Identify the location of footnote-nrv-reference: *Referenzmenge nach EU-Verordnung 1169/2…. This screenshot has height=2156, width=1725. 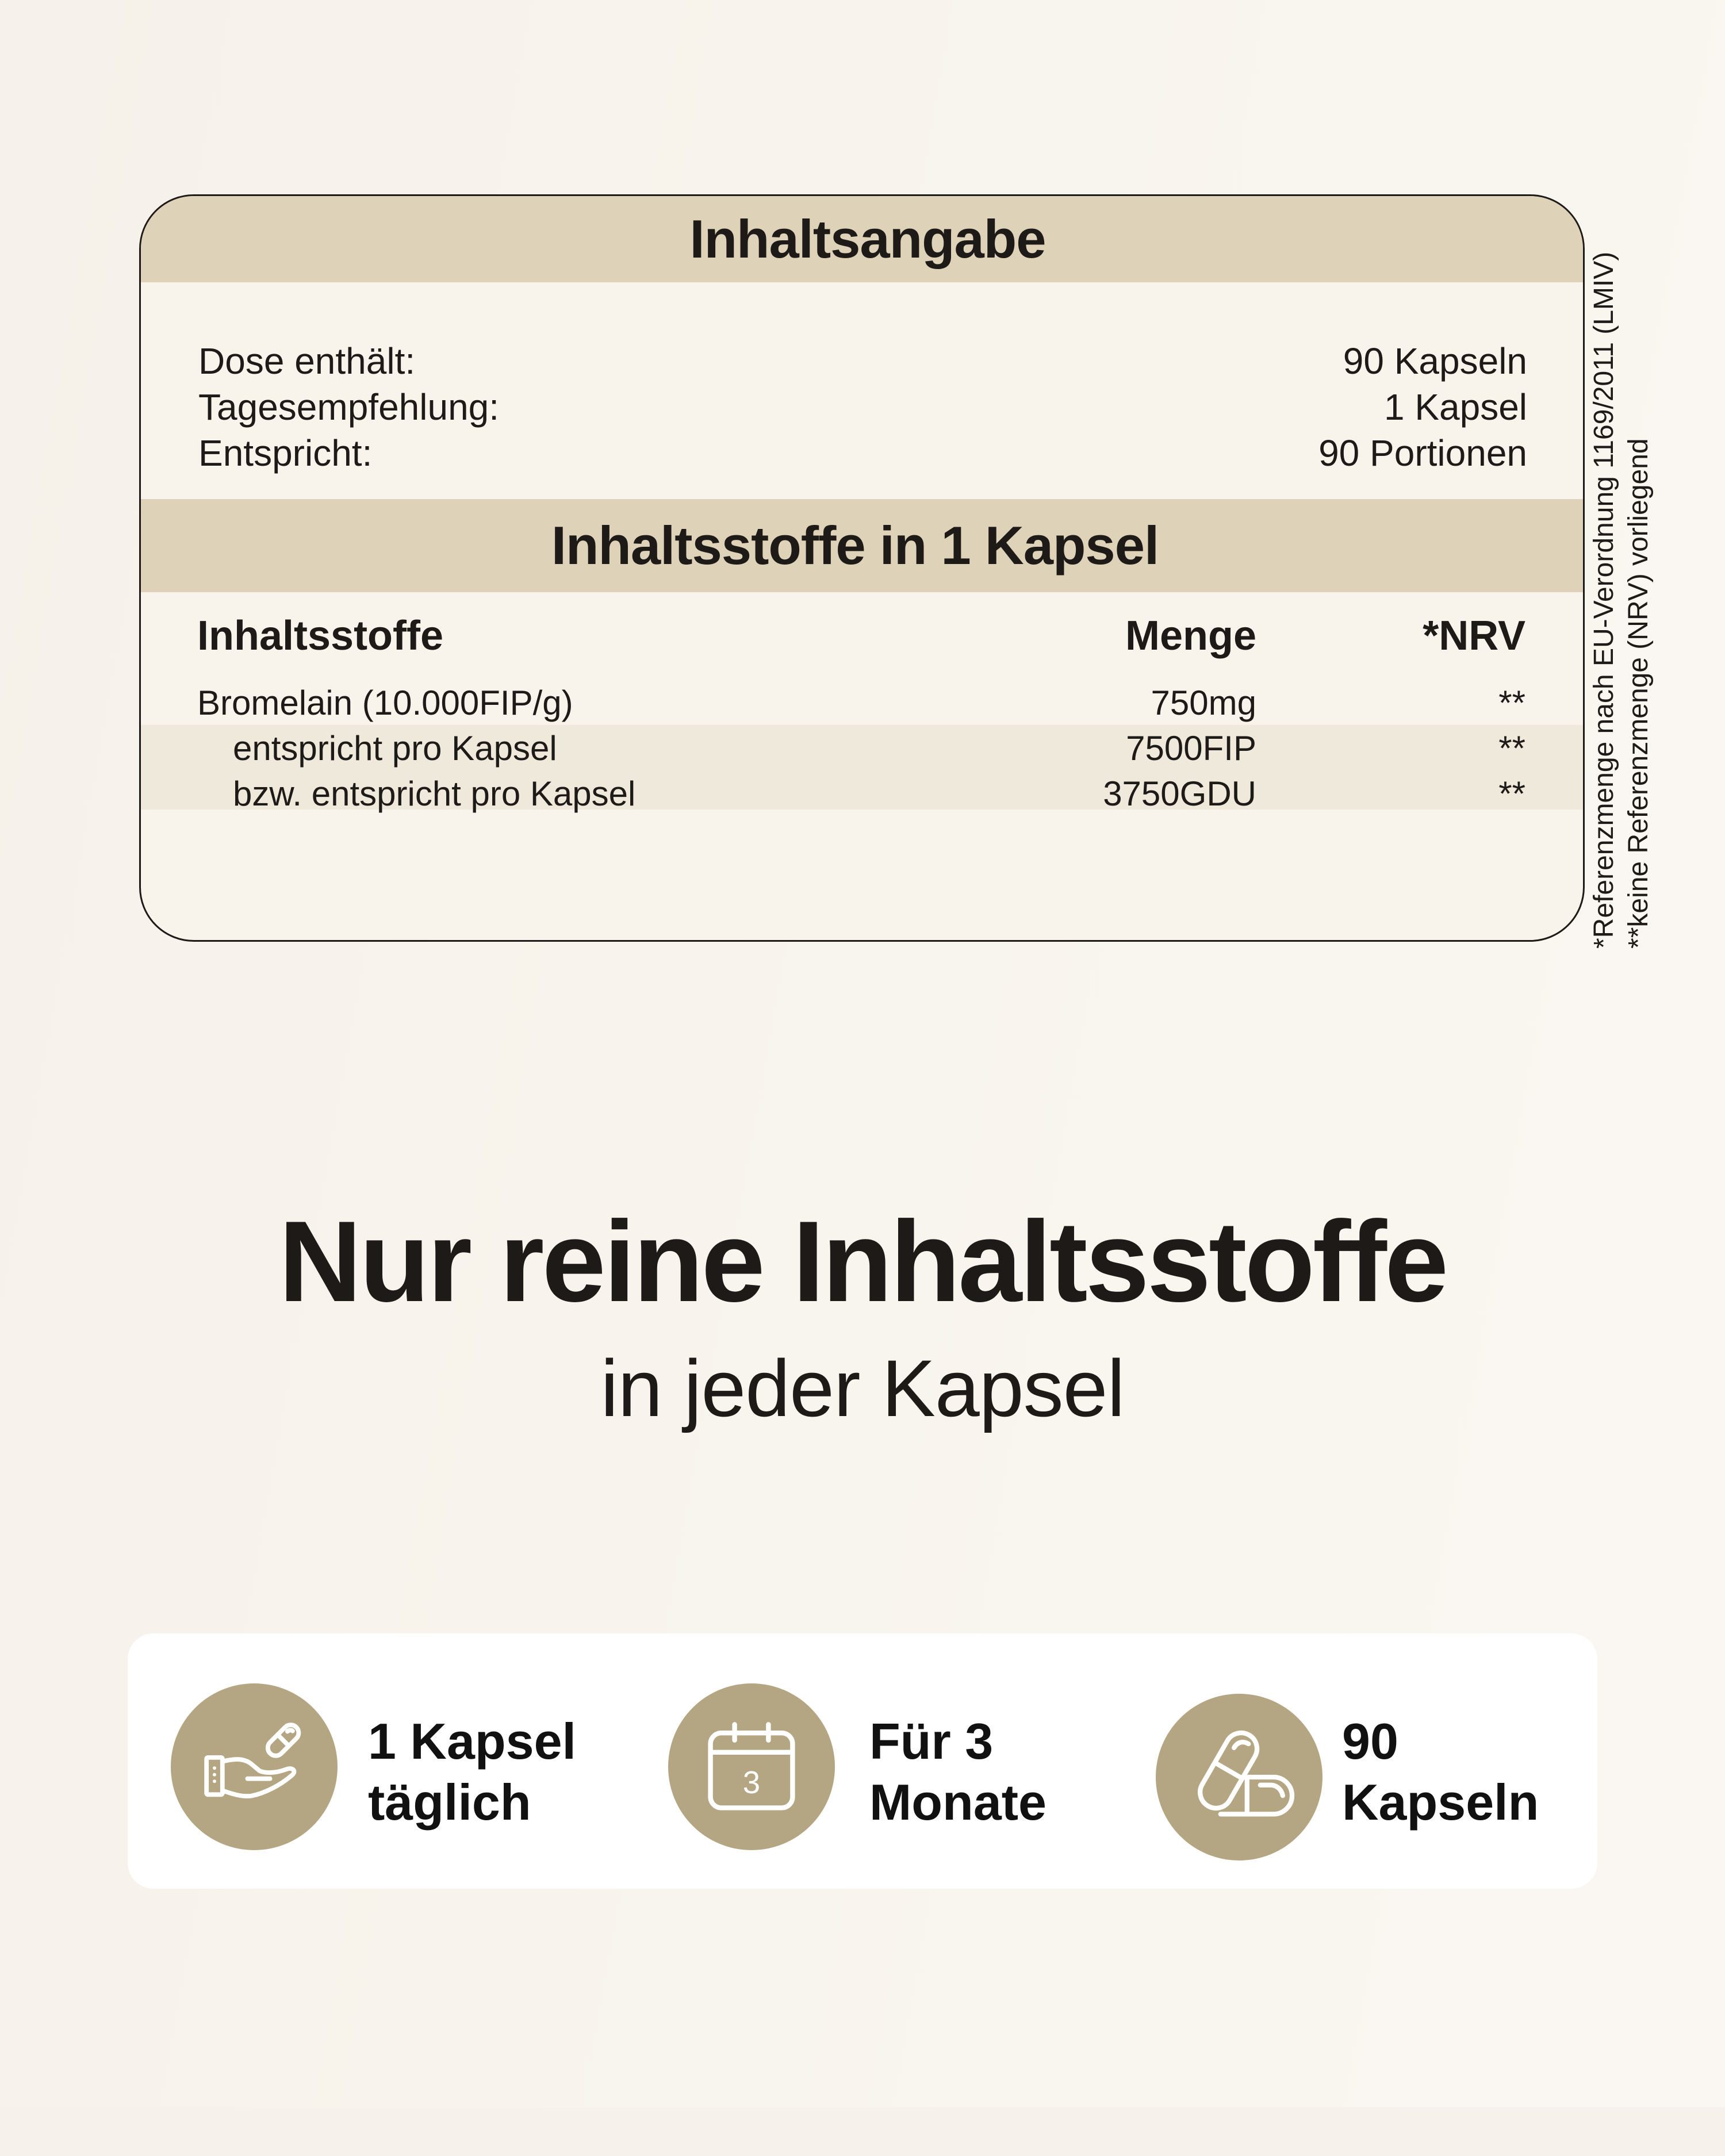
(1604, 600).